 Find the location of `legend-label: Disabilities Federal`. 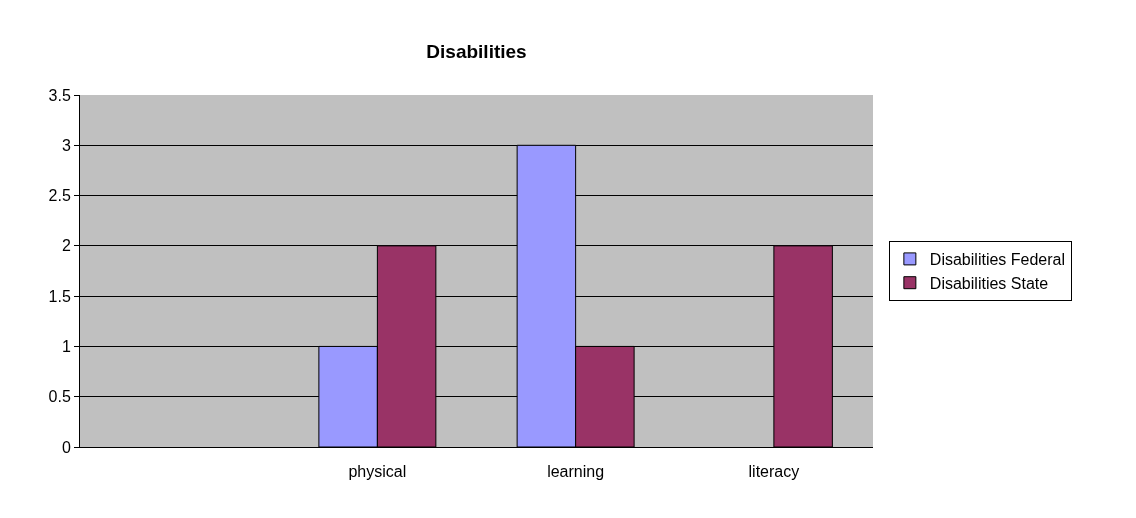

legend-label: Disabilities Federal is located at coordinates (997, 260).